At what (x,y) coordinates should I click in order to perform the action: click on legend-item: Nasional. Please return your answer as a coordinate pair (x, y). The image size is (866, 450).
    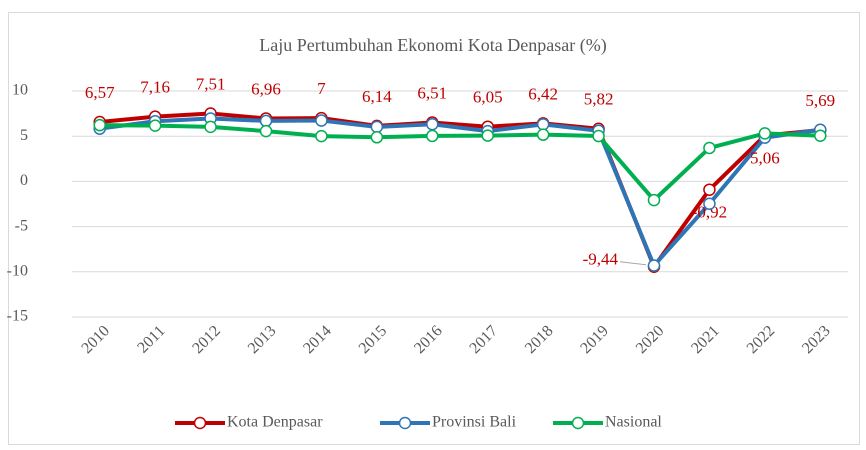
    Looking at the image, I should click on (607, 422).